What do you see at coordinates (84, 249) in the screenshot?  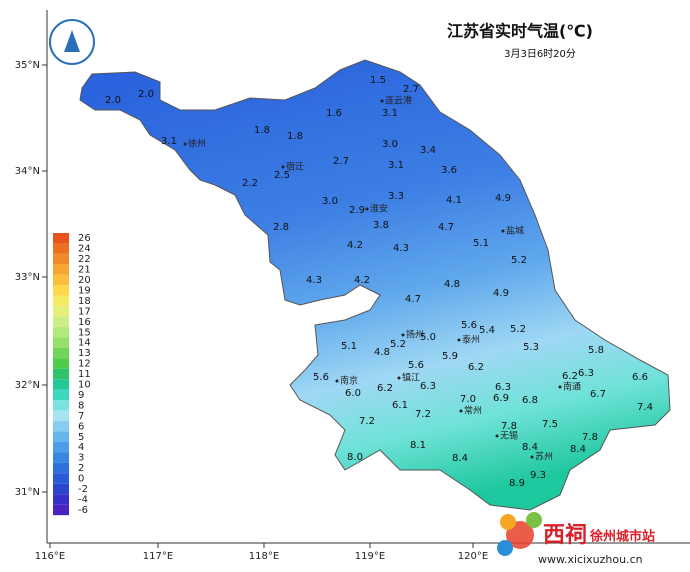 I see `legend-label: 24` at bounding box center [84, 249].